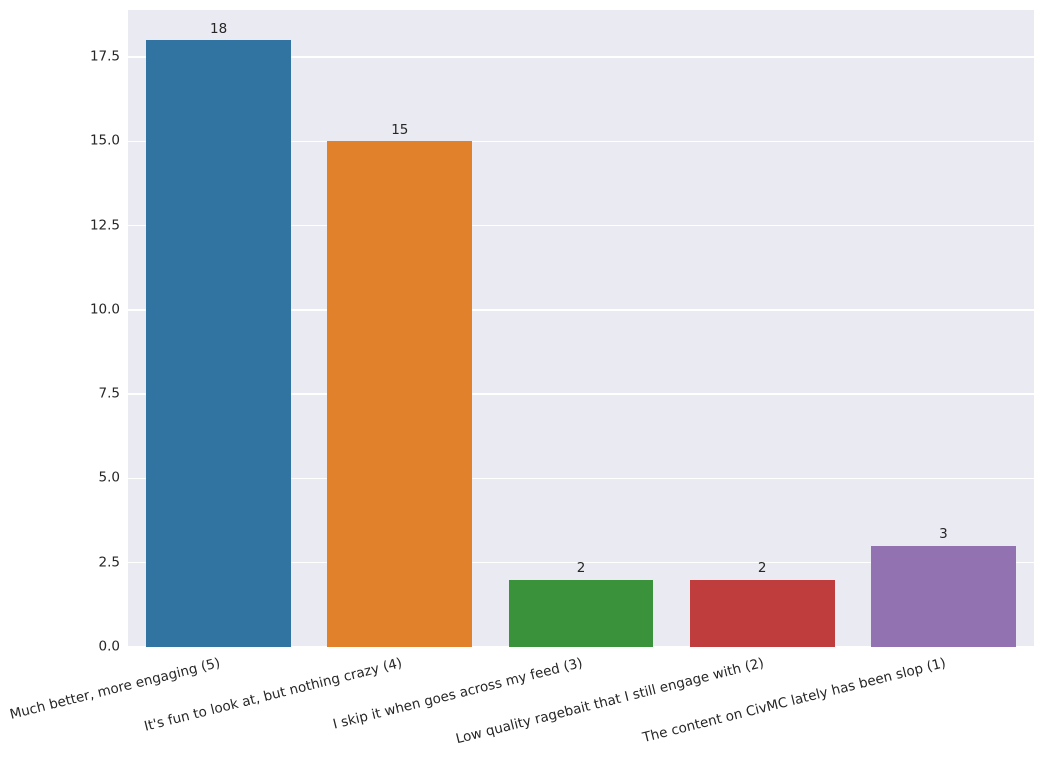 This screenshot has height=764, width=1045. What do you see at coordinates (219, 28) in the screenshot?
I see `bar-value-label: 18` at bounding box center [219, 28].